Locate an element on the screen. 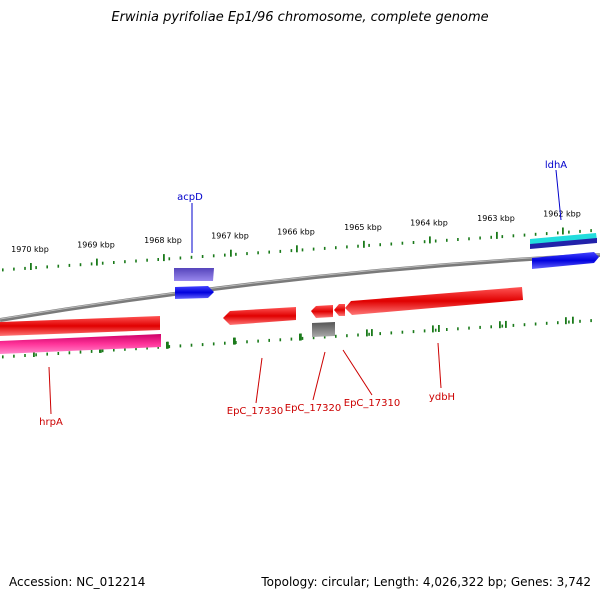 Image resolution: width=600 pixels, height=600 pixels. accession-text: Accession: NC_012214 is located at coordinates (77, 582).